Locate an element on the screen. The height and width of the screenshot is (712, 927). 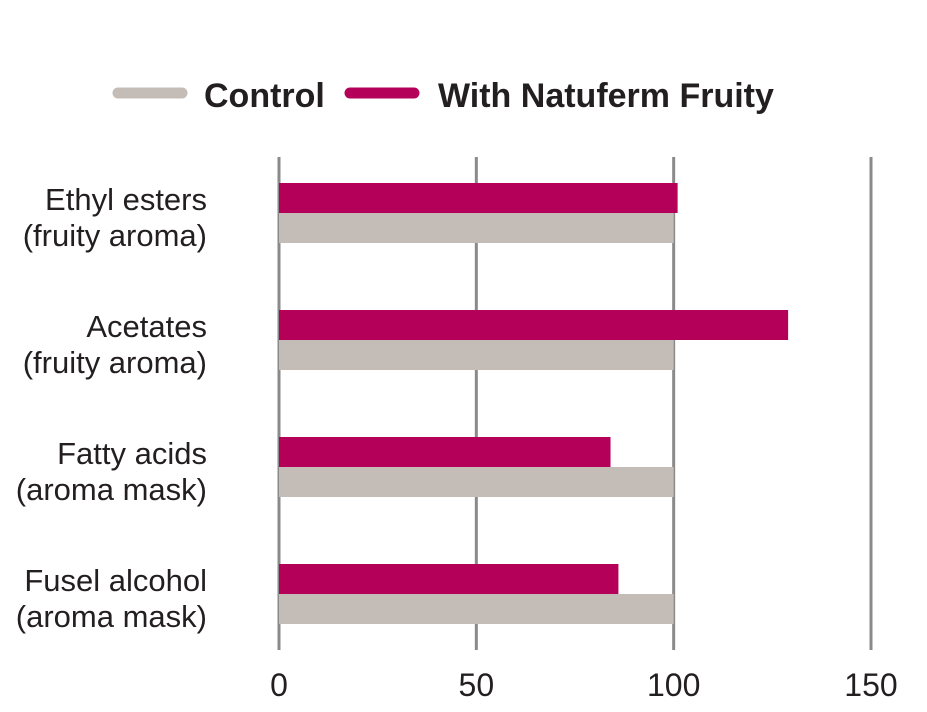
category-label: Ethyl esters (fruity aroma) is located at coordinates (115, 217).